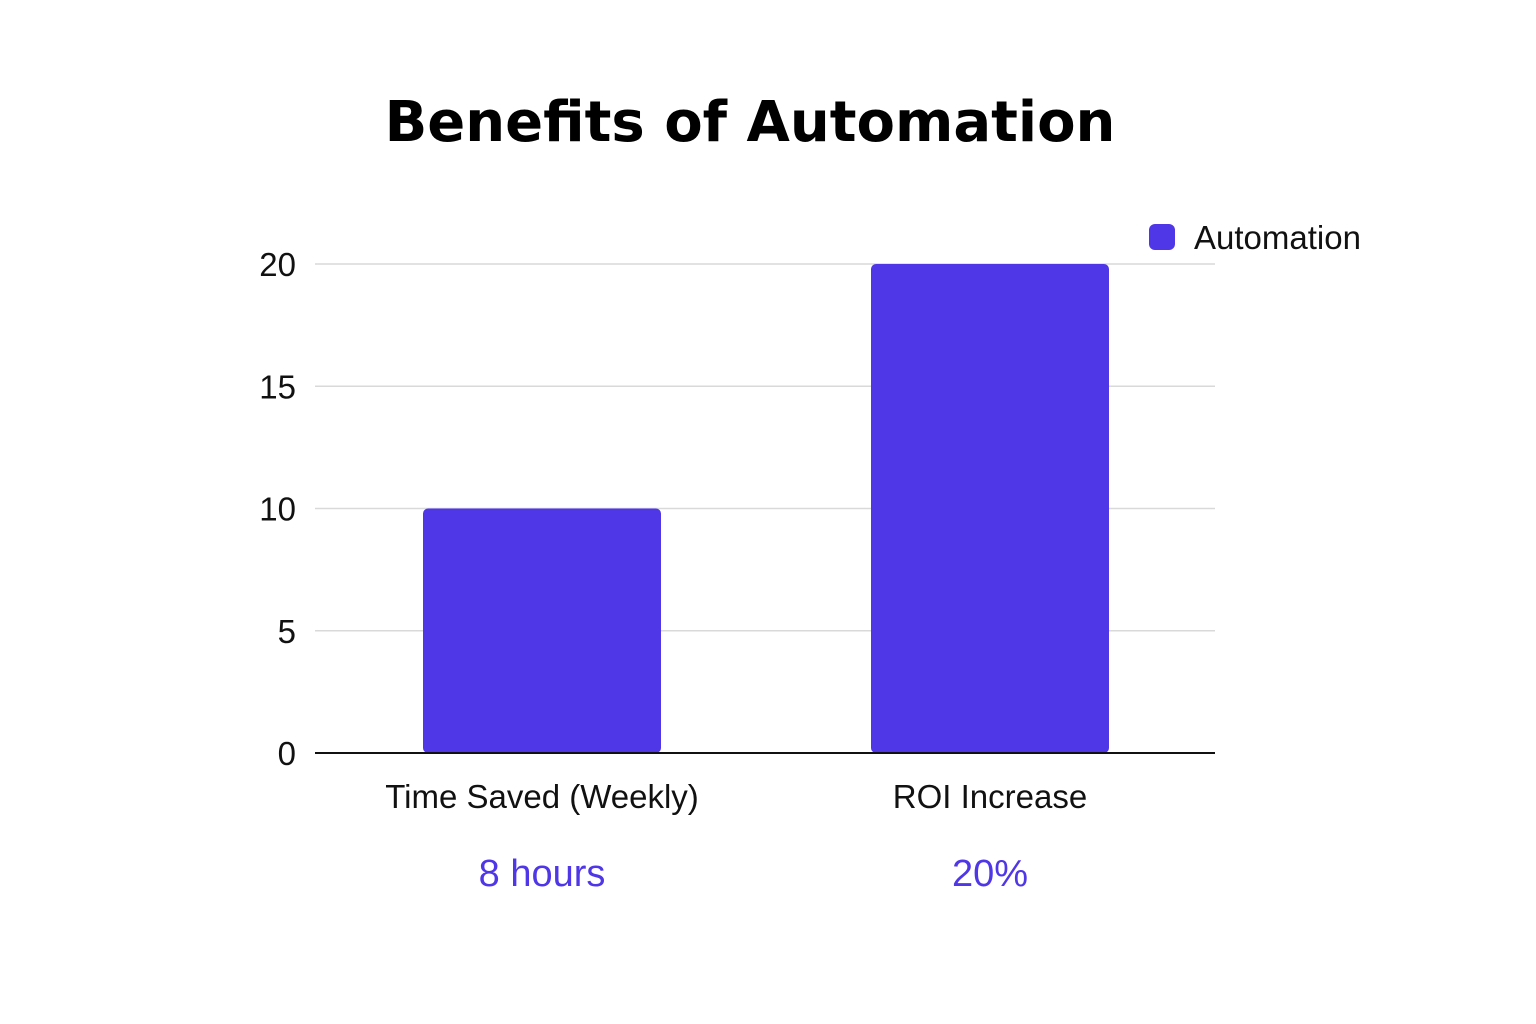  What do you see at coordinates (1162, 237) in the screenshot?
I see `legend-swatch` at bounding box center [1162, 237].